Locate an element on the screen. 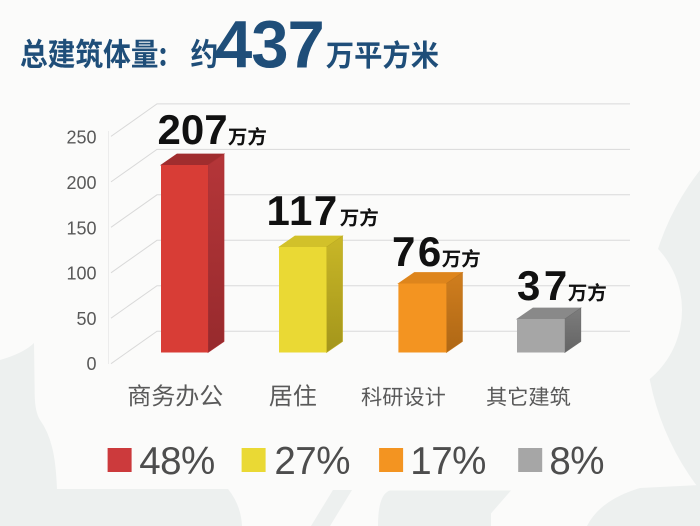 The height and width of the screenshot is (526, 700). svg-text: 200 is located at coordinates (81, 183).